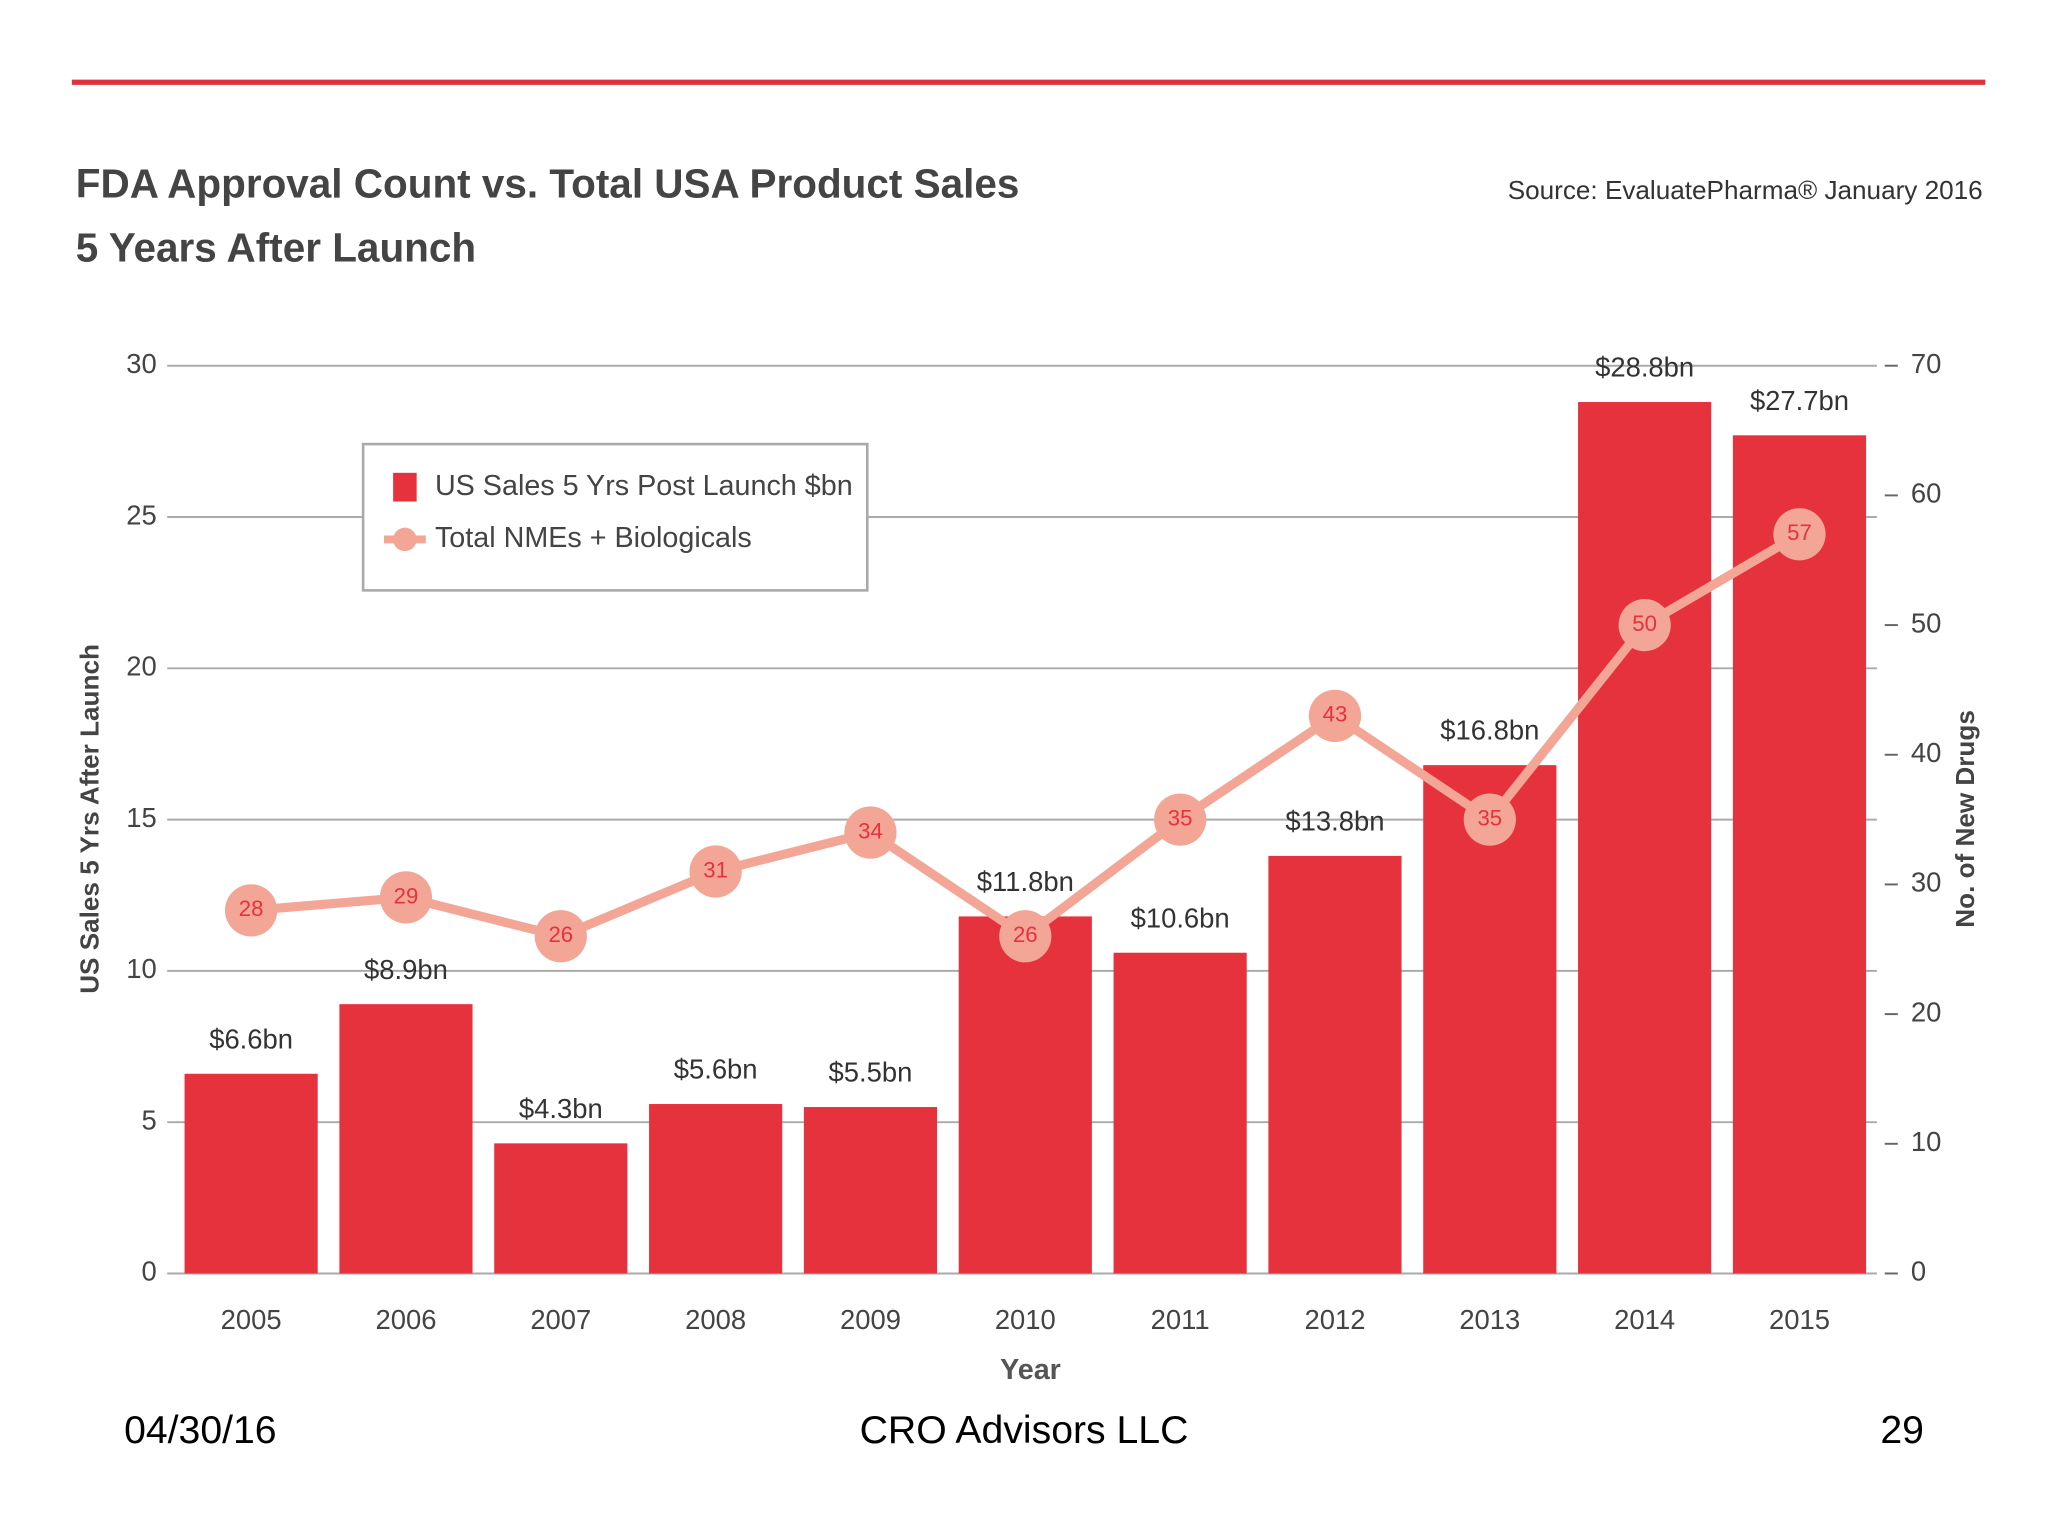  What do you see at coordinates (1025, 1319) in the screenshot?
I see `x-tick-label: 2010` at bounding box center [1025, 1319].